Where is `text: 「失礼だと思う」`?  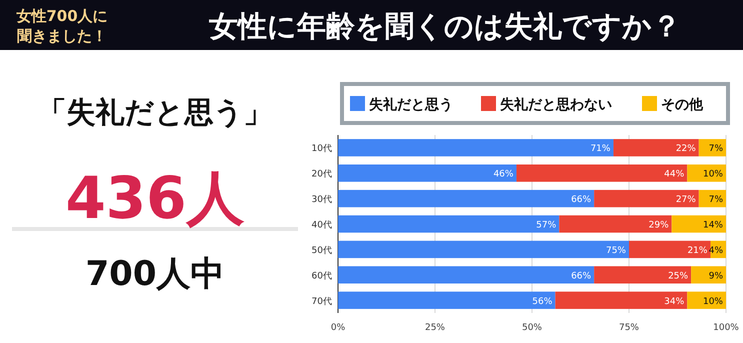 text: 「失礼だと思う」 is located at coordinates (155, 112).